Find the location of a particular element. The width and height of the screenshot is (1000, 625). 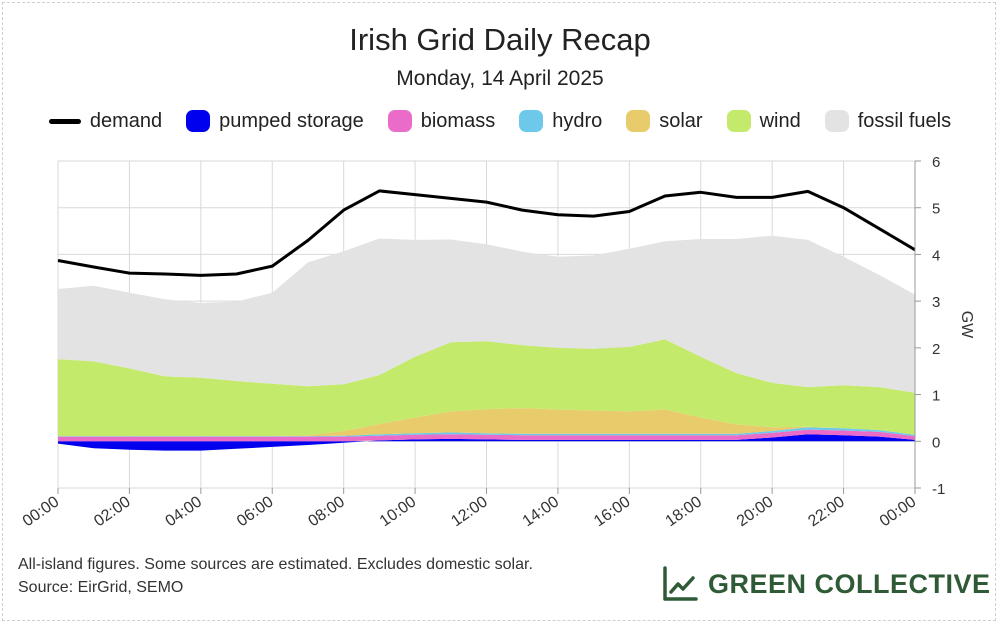

line-demand is located at coordinates (486, 233).